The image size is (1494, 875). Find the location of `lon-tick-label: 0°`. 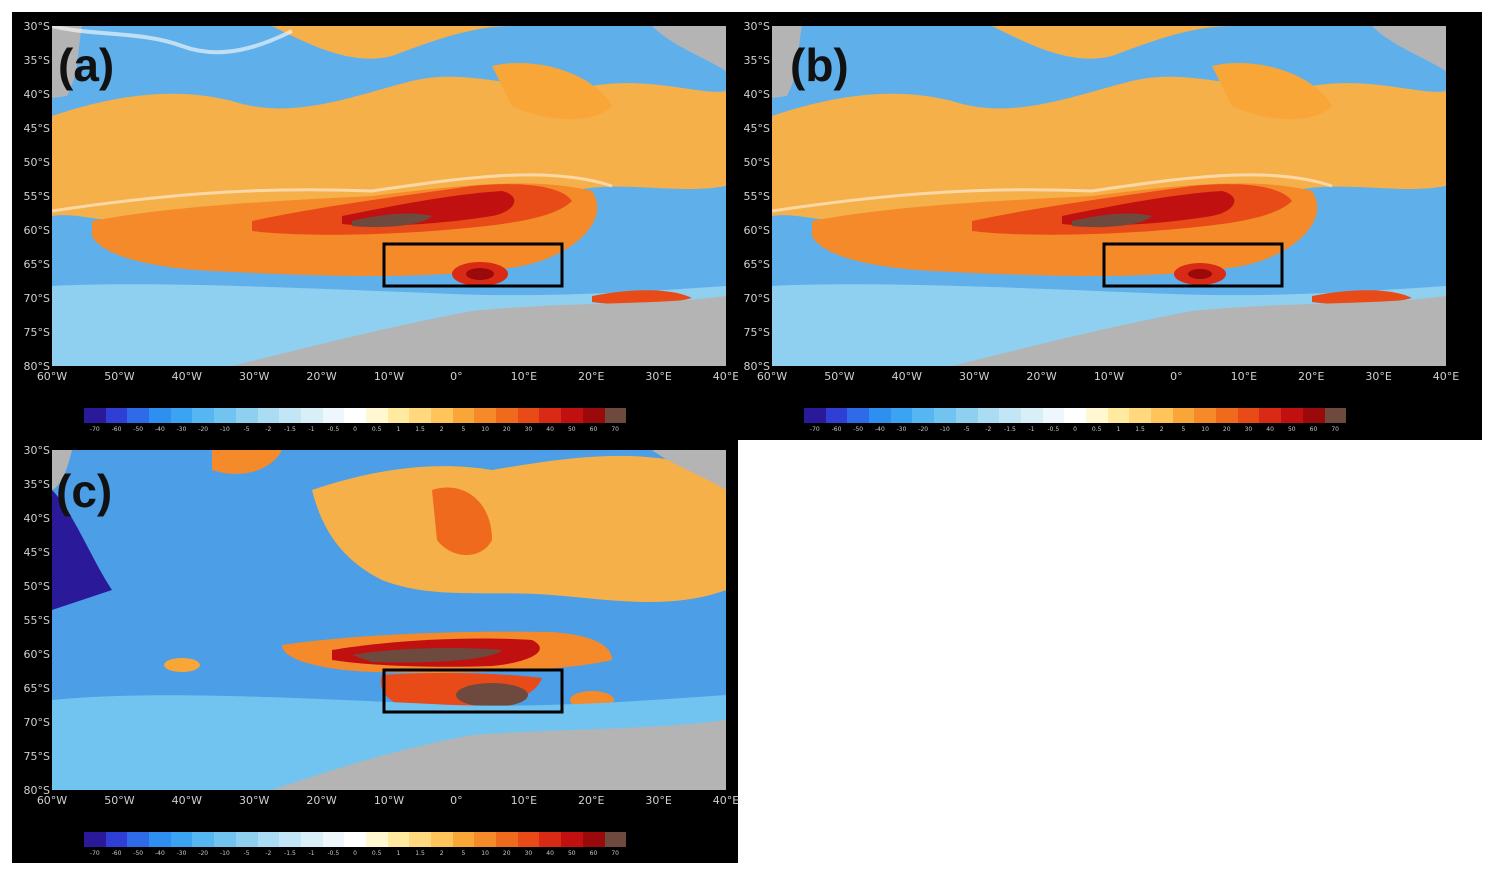

lon-tick-label: 0° is located at coordinates (1176, 376).